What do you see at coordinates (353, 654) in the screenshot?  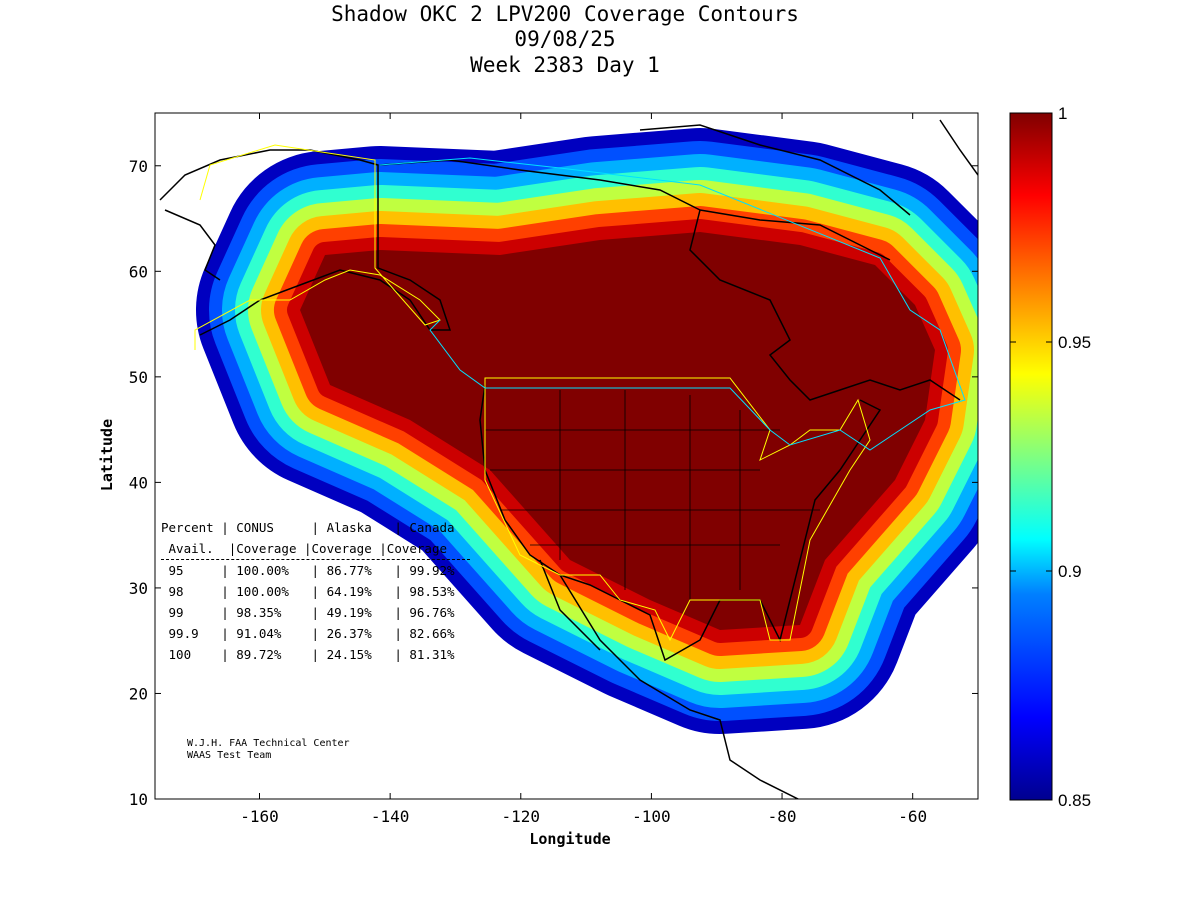 I see `table-cell: | 24.15%` at bounding box center [353, 654].